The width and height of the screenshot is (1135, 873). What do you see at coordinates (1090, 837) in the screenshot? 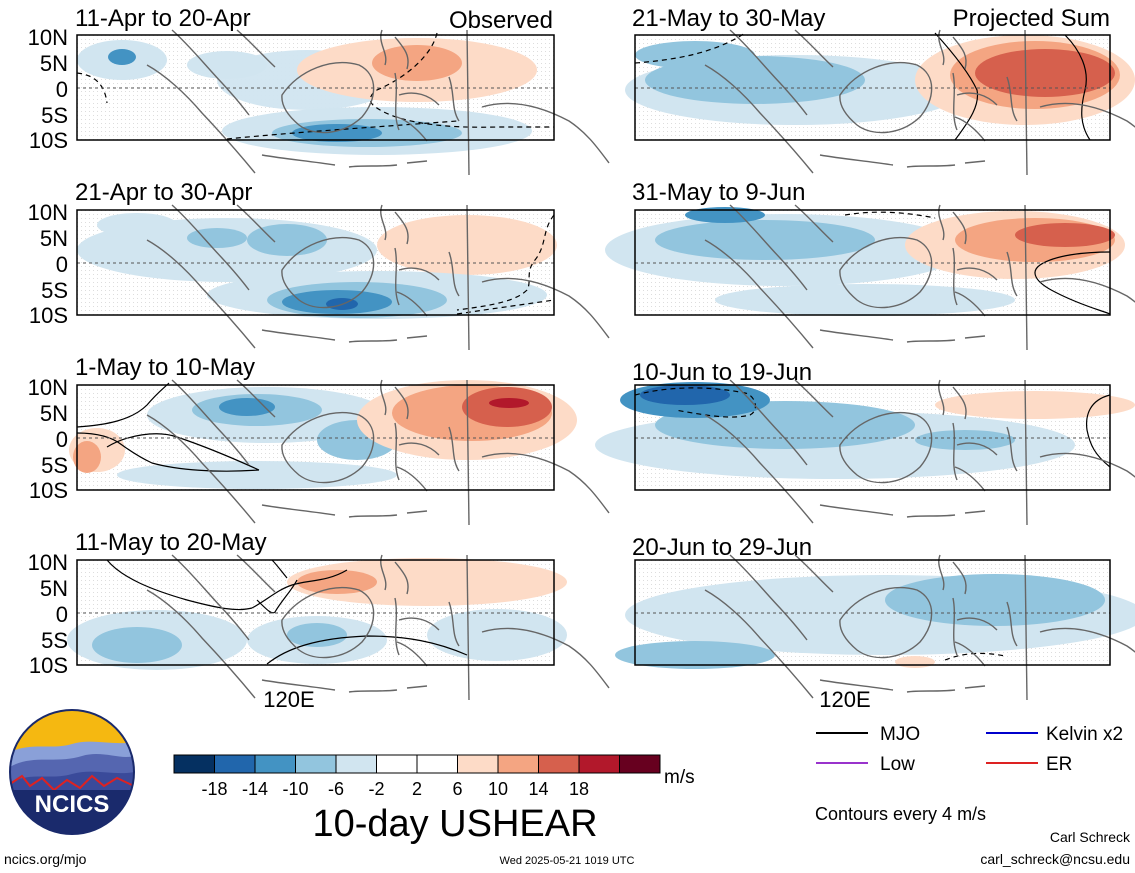
I see `footer-author: Carl Schreck` at bounding box center [1090, 837].